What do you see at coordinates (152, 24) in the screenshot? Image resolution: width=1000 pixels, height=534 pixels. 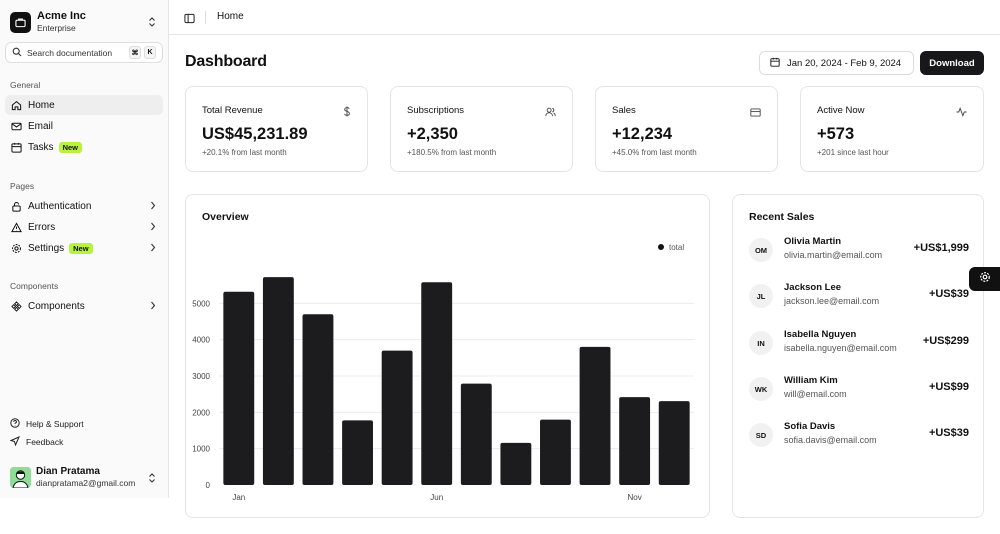 I see `chevrons-up-down-icon` at bounding box center [152, 24].